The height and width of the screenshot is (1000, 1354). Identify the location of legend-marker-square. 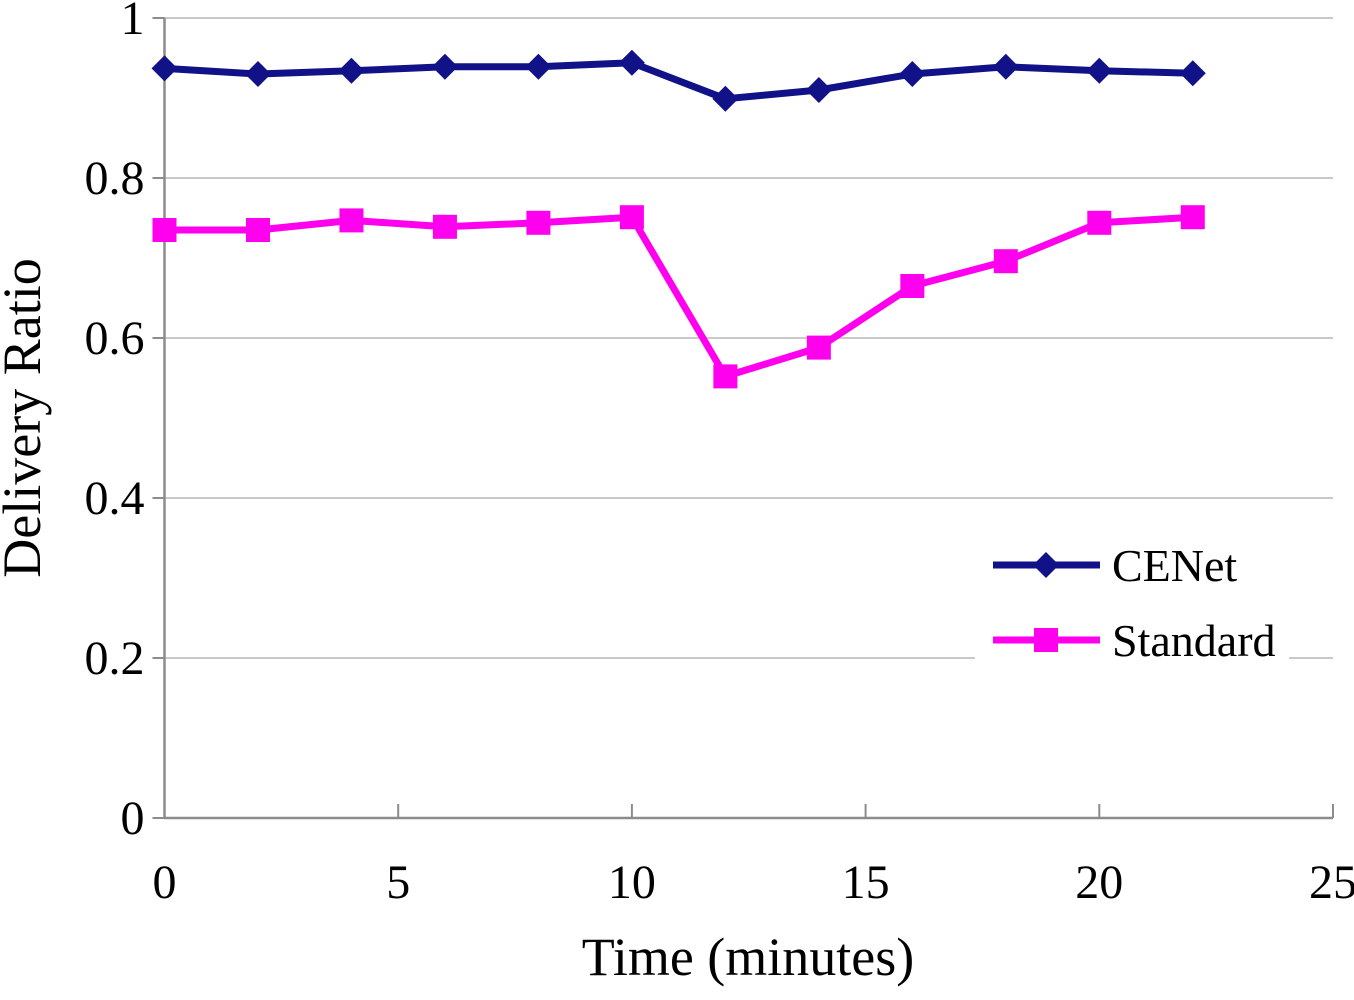
(1046, 640).